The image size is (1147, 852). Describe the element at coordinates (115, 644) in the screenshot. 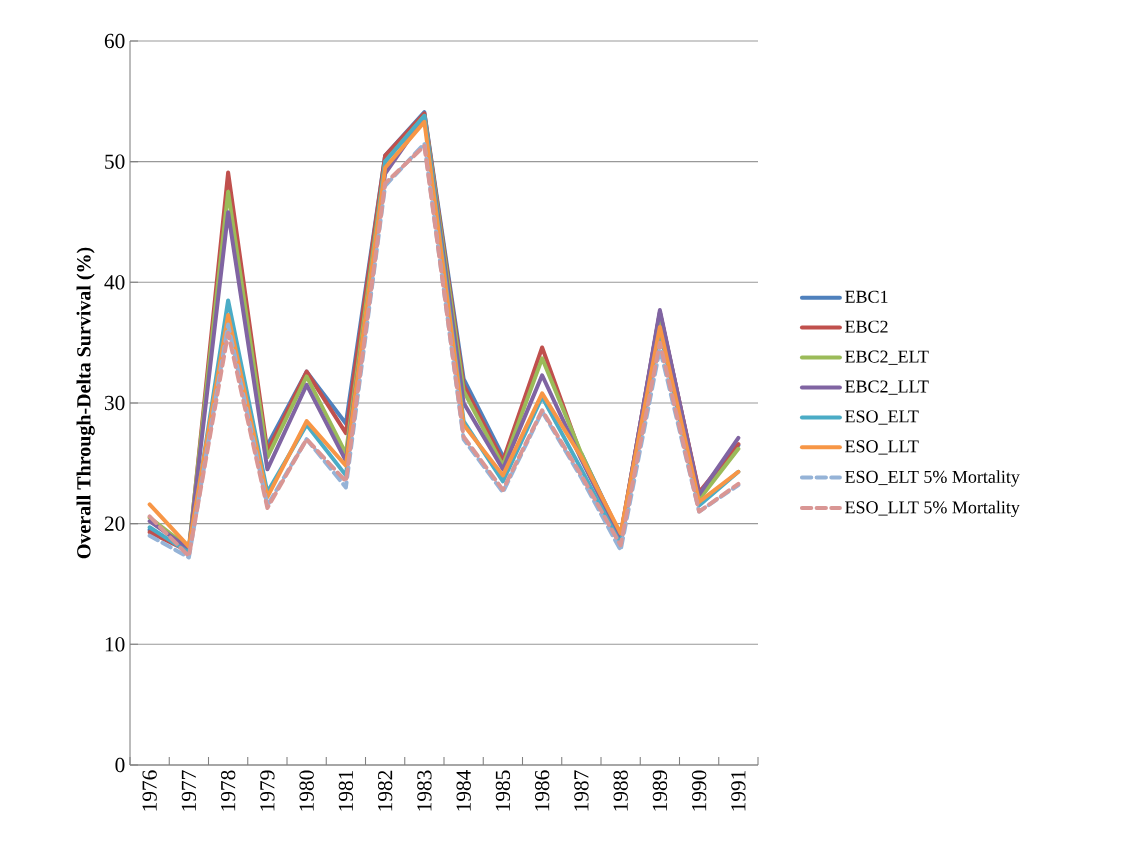

I see `y-tick-label: 10` at that location.